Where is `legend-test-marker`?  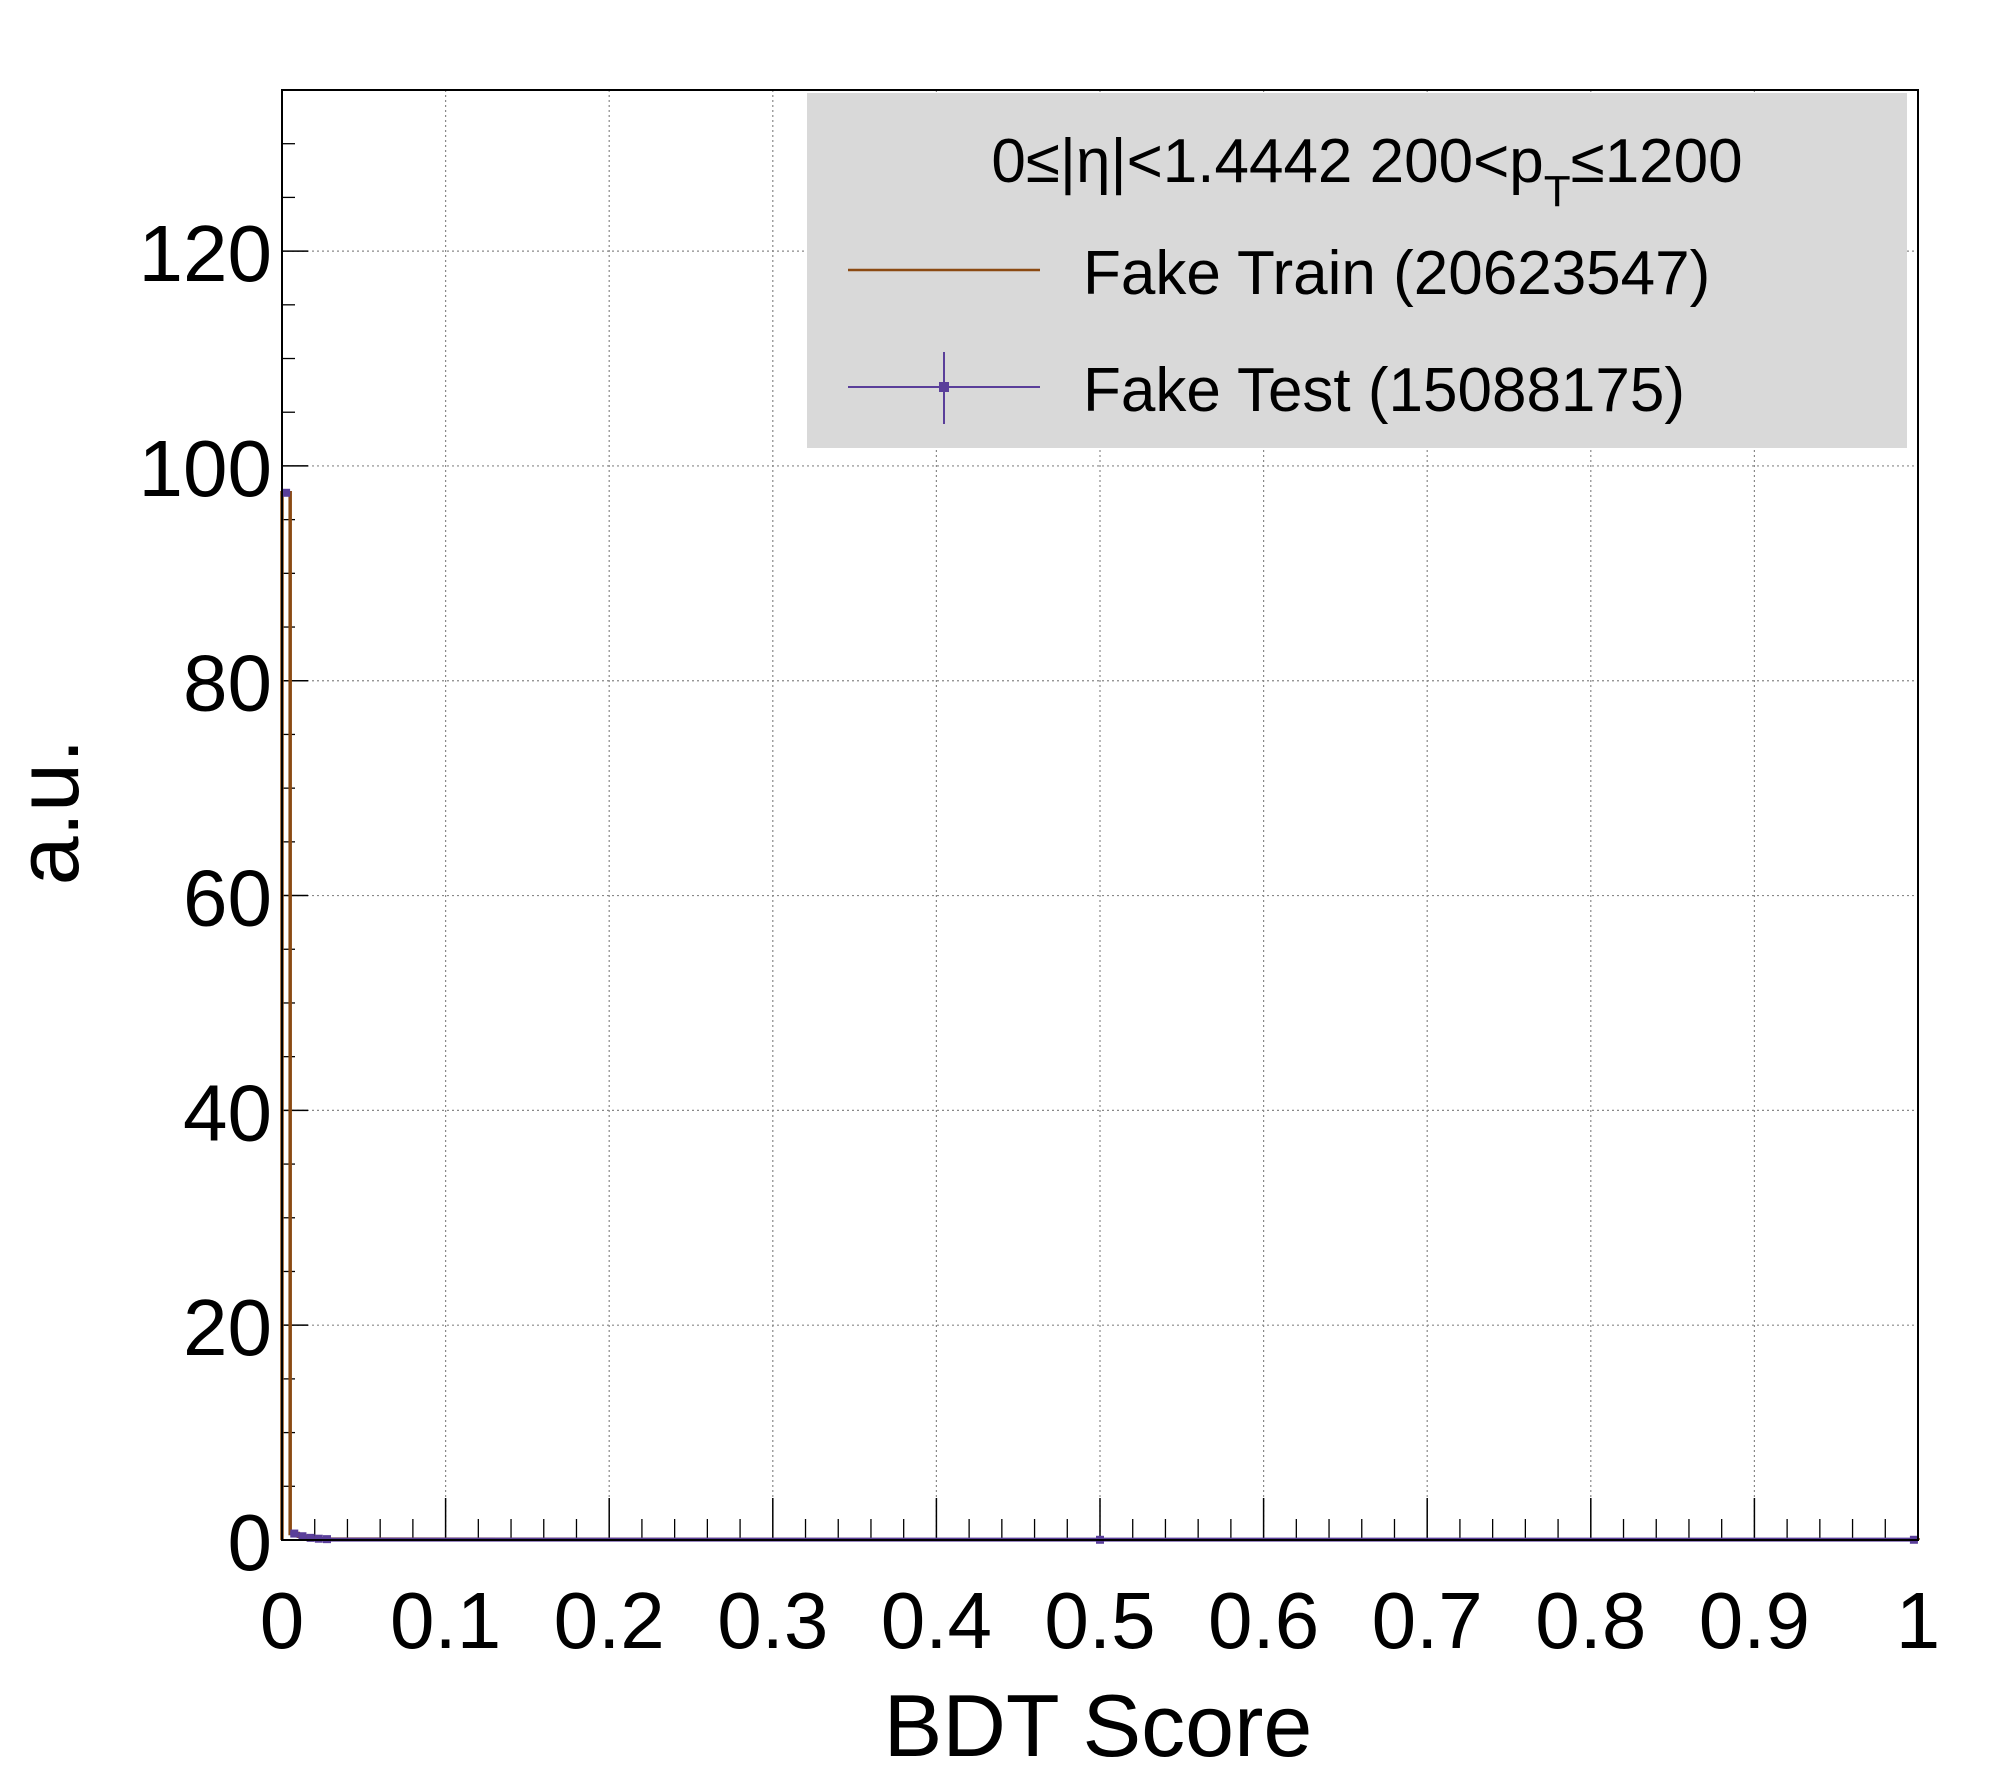
legend-test-marker is located at coordinates (944, 387).